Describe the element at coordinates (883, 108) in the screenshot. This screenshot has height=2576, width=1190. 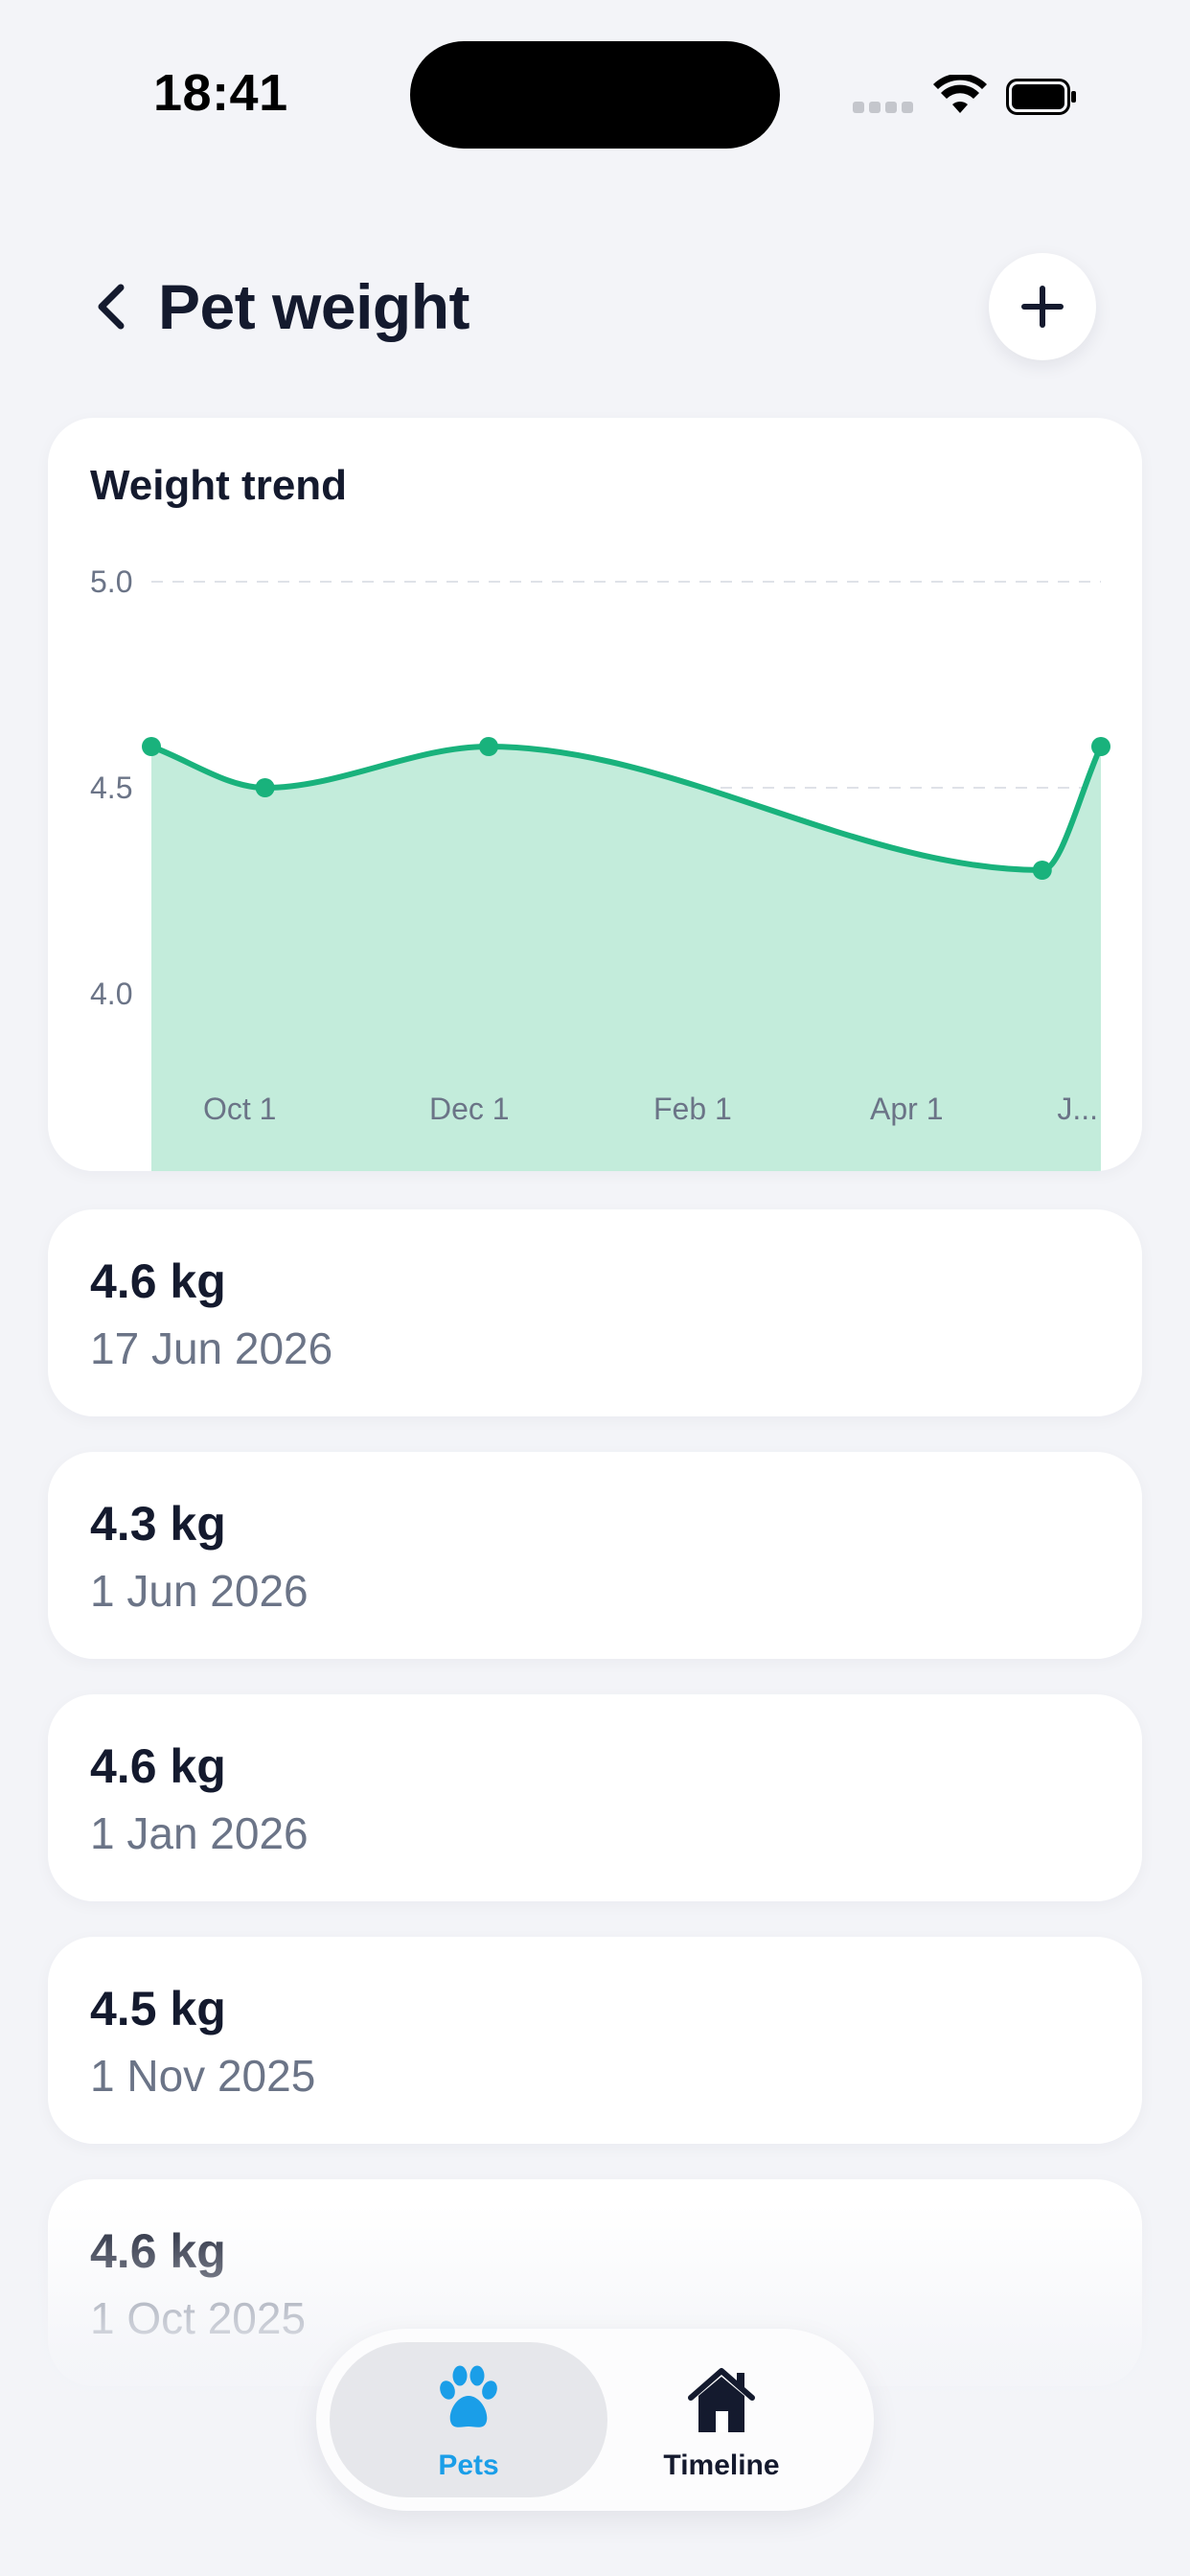
I see `cellular-signal-icon` at that location.